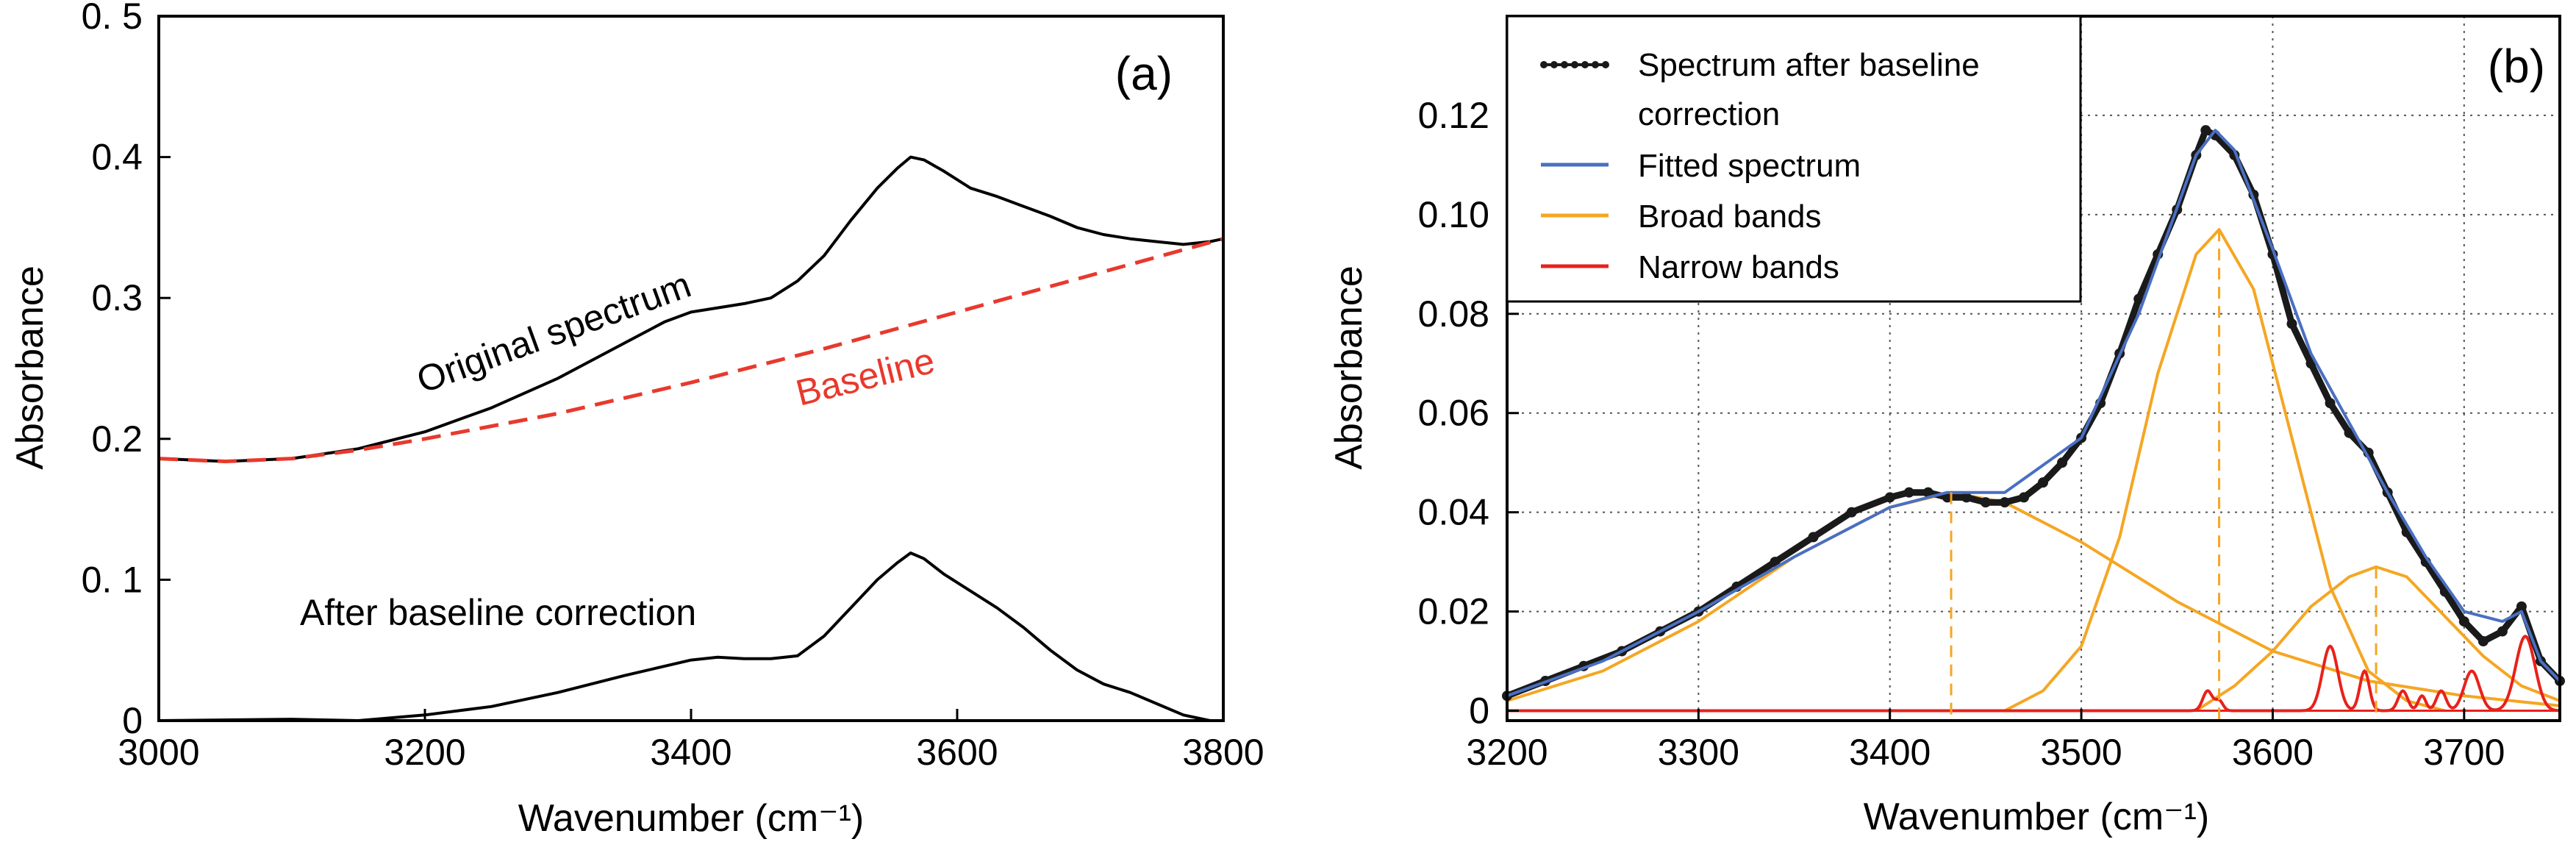 Image resolution: width=2576 pixels, height=853 pixels. What do you see at coordinates (127, 371) in the screenshot?
I see `panel-a-y-ticks: 0 0. 1 0.2 0.3 0.4 0. 5` at bounding box center [127, 371].